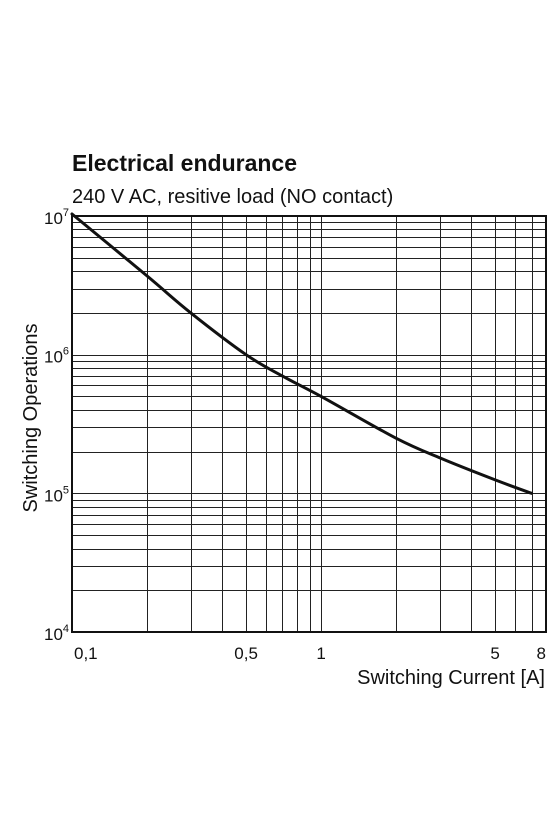 The height and width of the screenshot is (840, 560). I want to click on y-tick-label: 10⁵, so click(56, 494).